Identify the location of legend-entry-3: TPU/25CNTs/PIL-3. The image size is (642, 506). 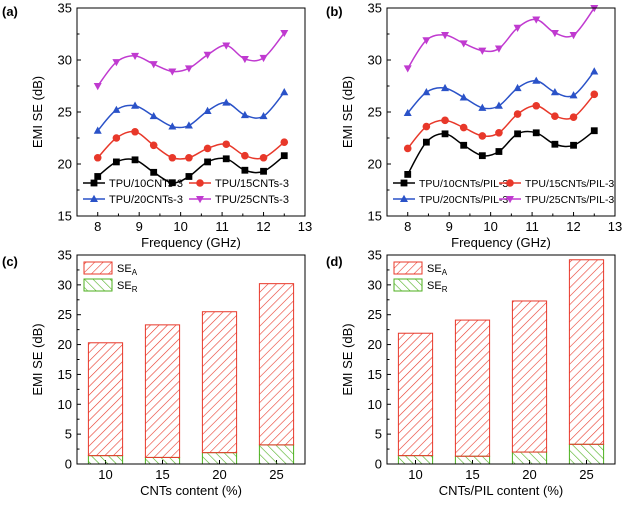
(569, 200).